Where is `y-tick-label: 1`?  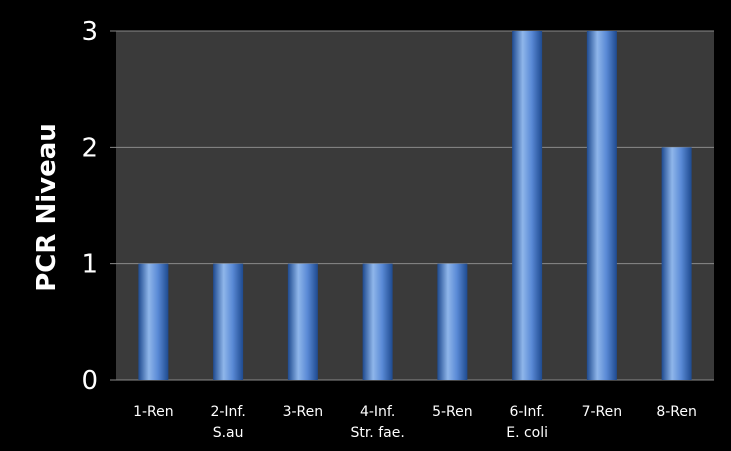
y-tick-label: 1 is located at coordinates (89, 265).